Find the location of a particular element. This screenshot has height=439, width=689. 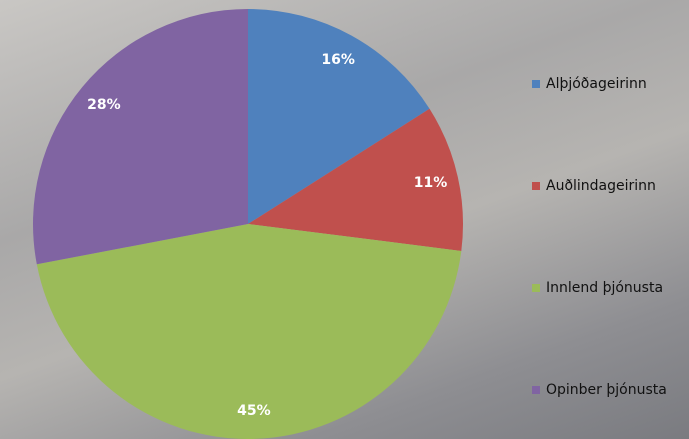

data-label: 11% is located at coordinates (431, 183).